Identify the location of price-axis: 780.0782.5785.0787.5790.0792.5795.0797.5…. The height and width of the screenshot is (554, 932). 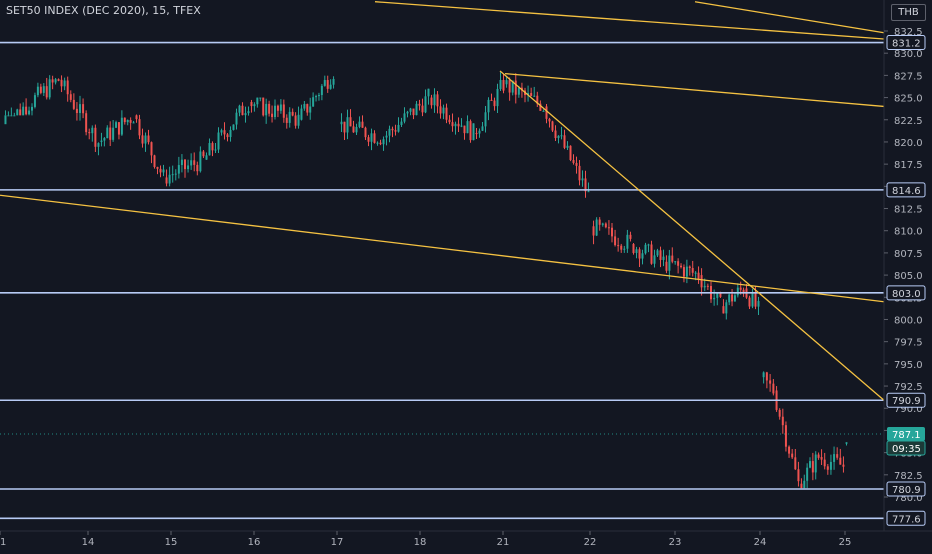
(907, 275).